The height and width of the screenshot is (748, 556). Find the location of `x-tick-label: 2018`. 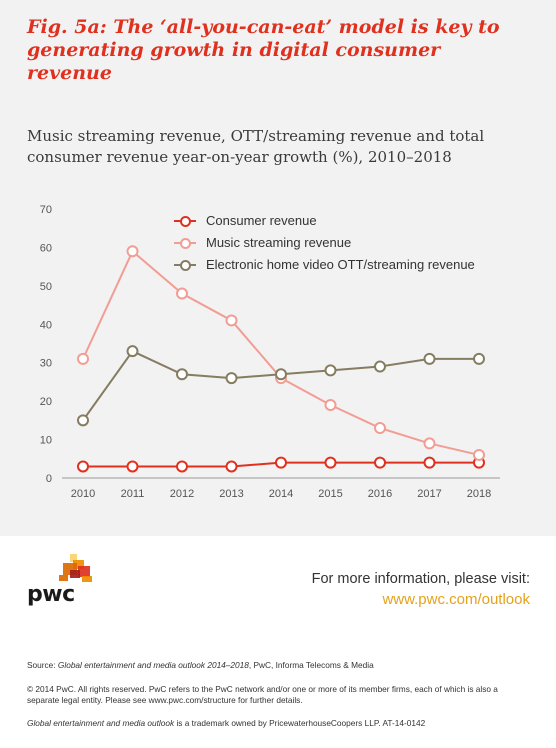

x-tick-label: 2018 is located at coordinates (479, 494).